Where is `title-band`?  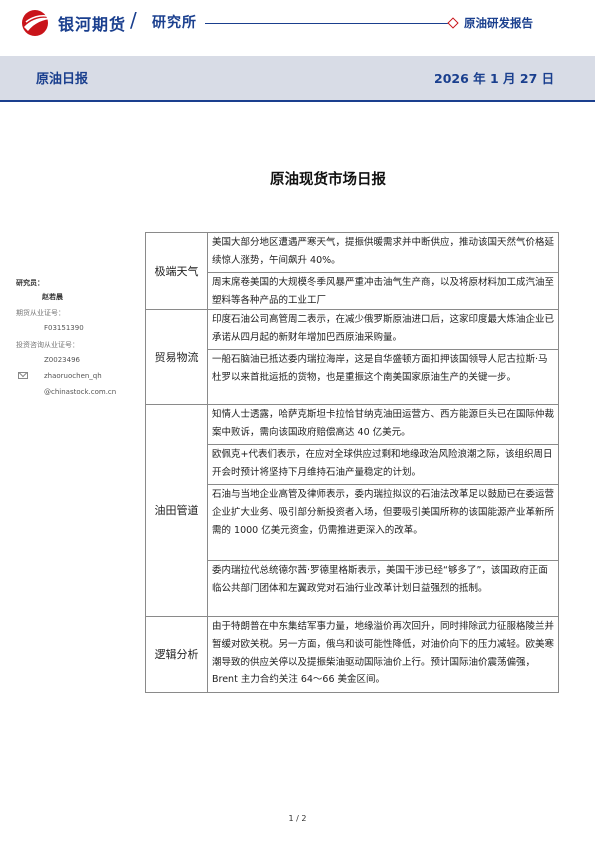
title-band is located at coordinates (297, 78).